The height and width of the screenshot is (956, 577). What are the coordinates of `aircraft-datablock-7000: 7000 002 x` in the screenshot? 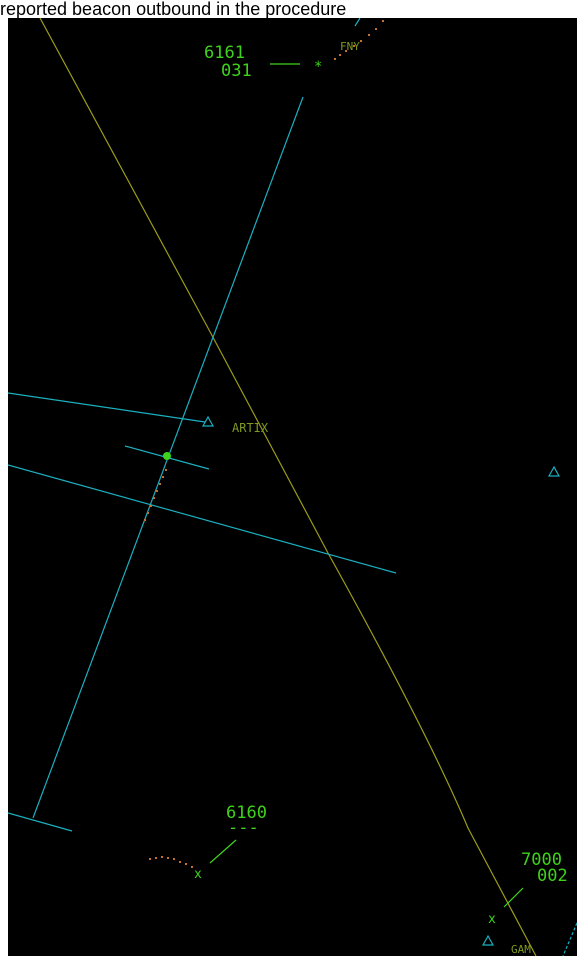 It's located at (528, 888).